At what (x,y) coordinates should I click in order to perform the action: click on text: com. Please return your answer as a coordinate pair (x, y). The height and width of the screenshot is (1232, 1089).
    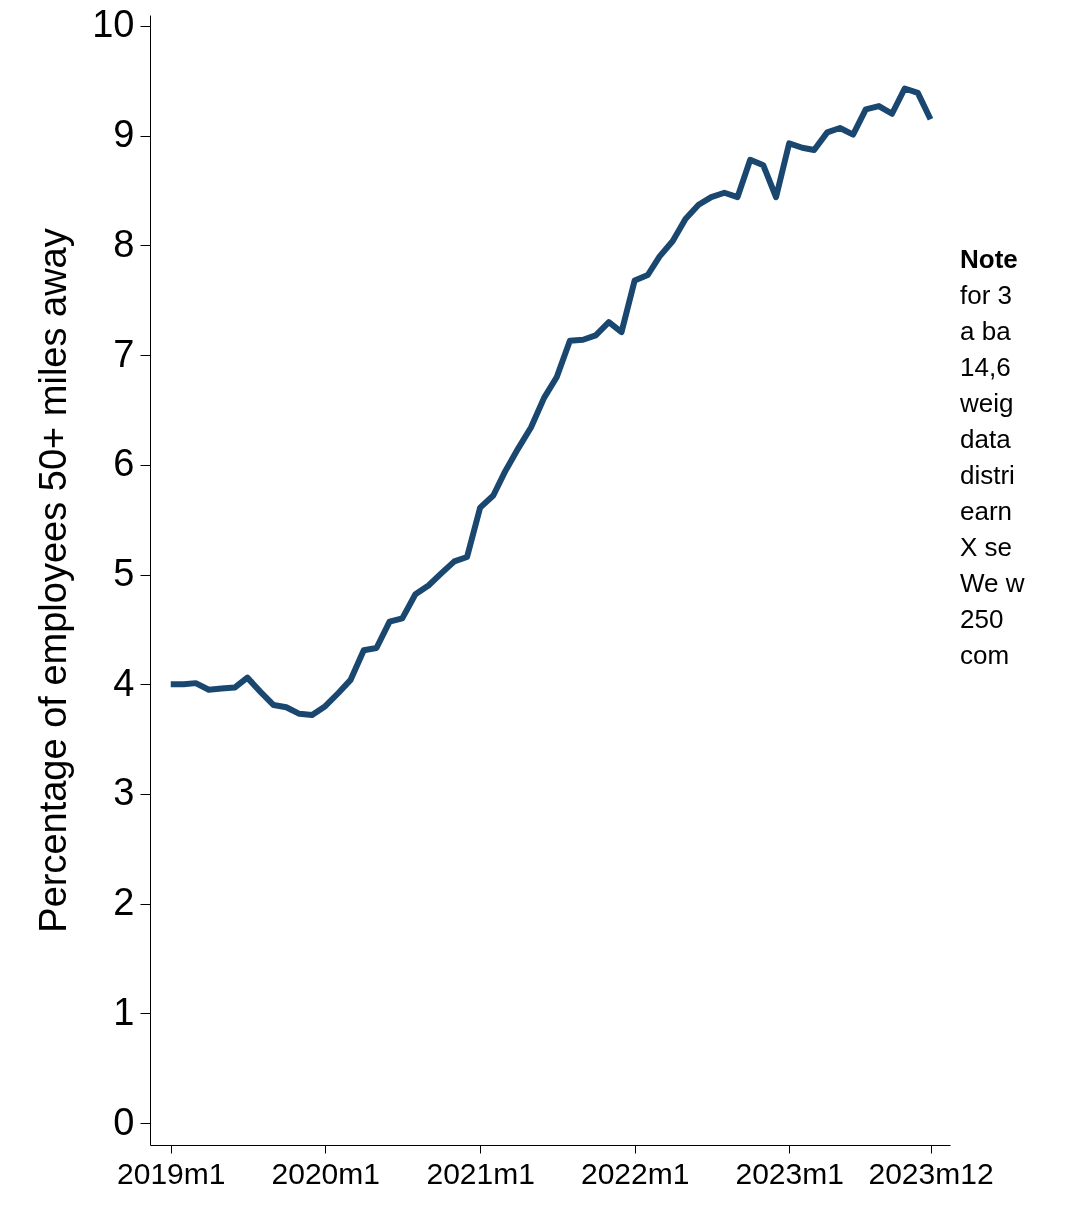
    Looking at the image, I should click on (985, 655).